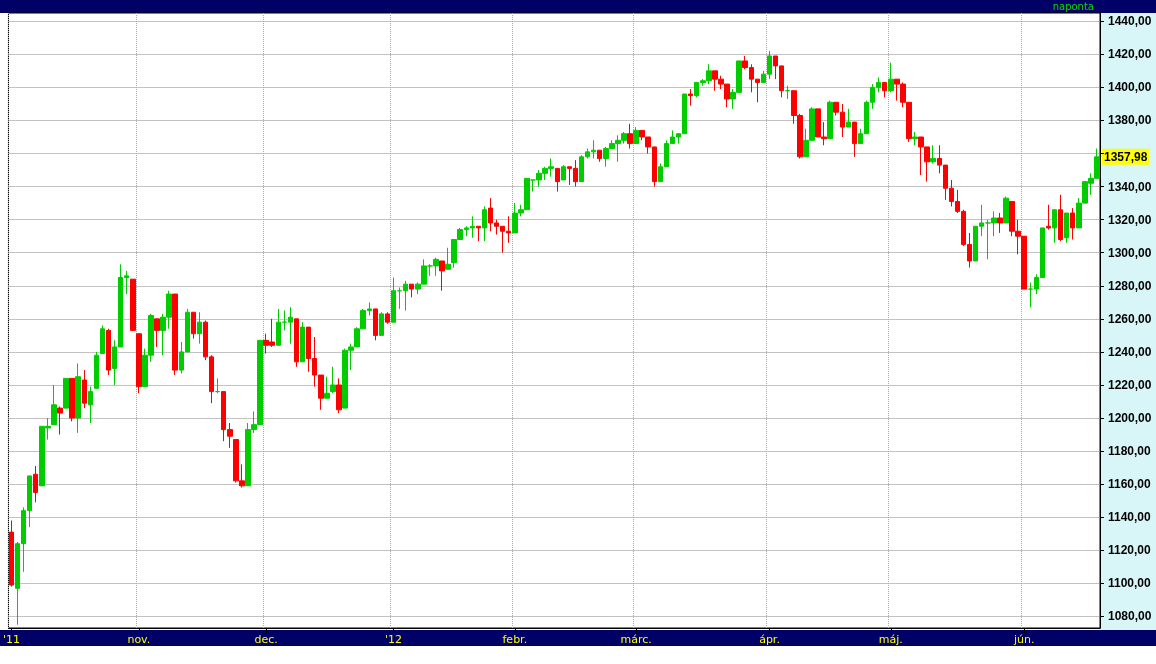 This screenshot has width=1156, height=664. I want to click on x-tick-label: nov., so click(139, 639).